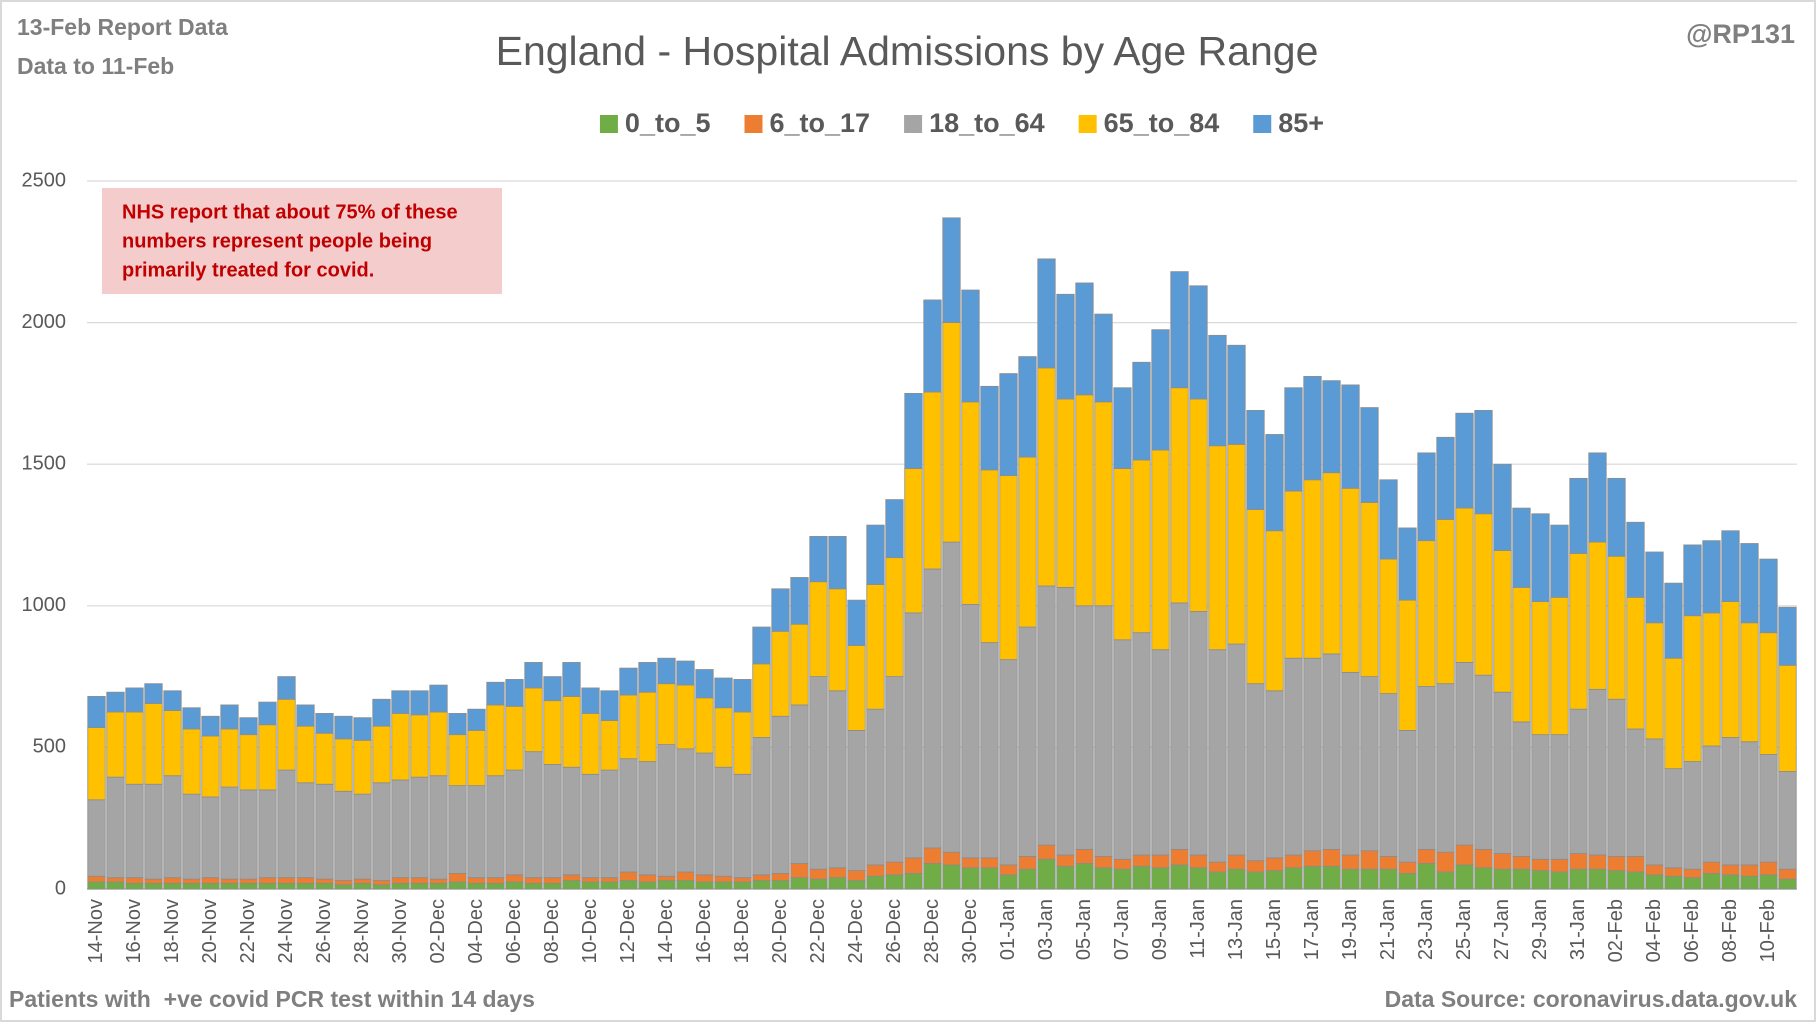  I want to click on x-tick-label: 06-Dec, so click(514, 931).